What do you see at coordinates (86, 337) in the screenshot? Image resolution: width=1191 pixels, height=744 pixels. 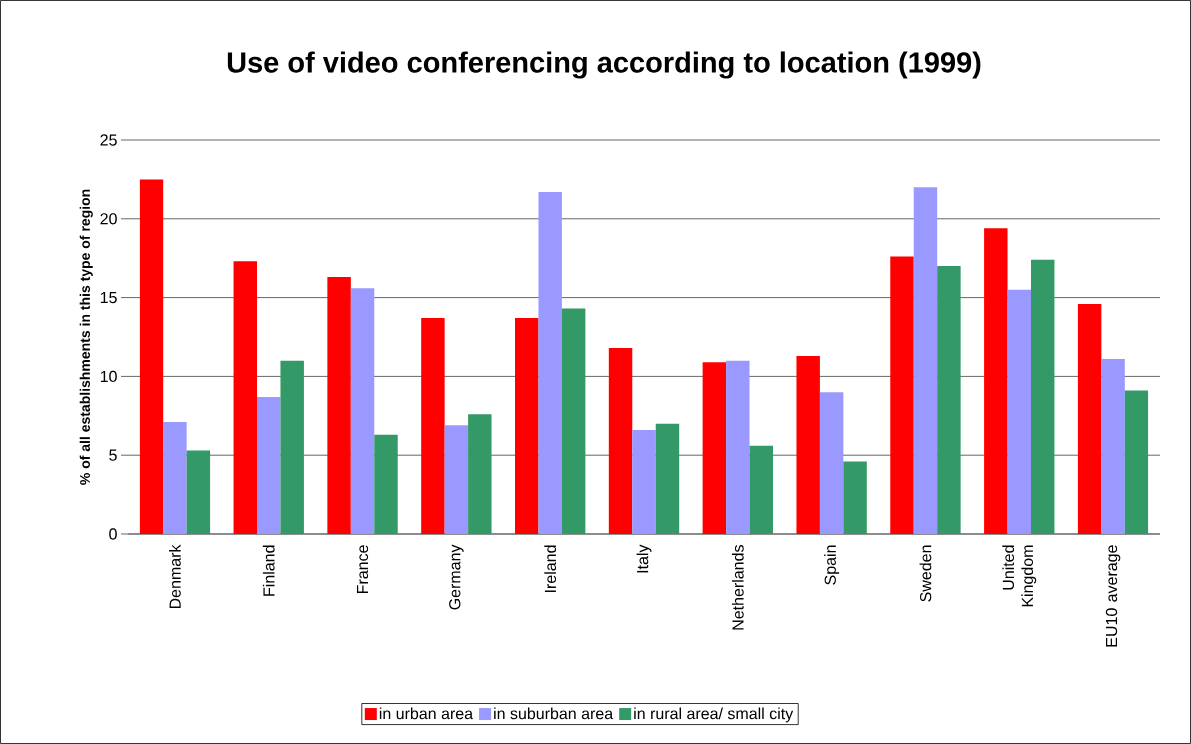 I see `y-axis-title: % of all establishments in this type of region` at bounding box center [86, 337].